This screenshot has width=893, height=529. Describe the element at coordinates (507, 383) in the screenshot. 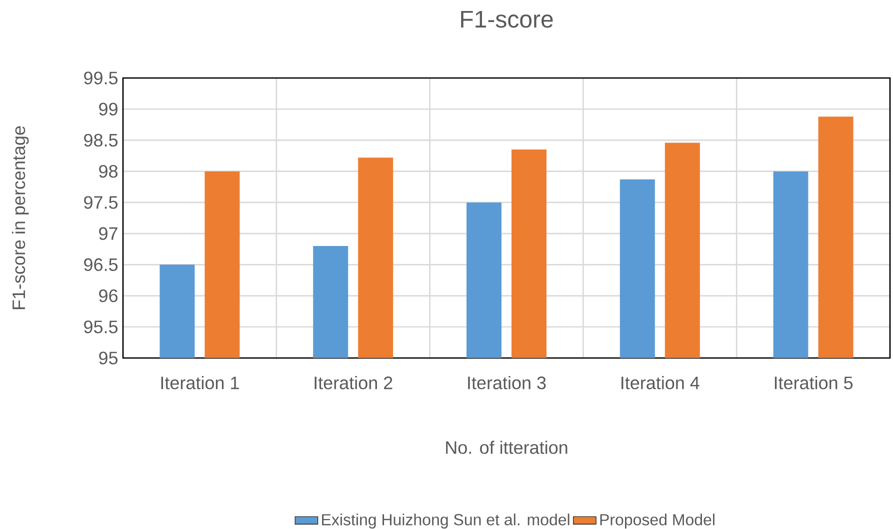

I see `x-tick-label: Iteration 3` at that location.